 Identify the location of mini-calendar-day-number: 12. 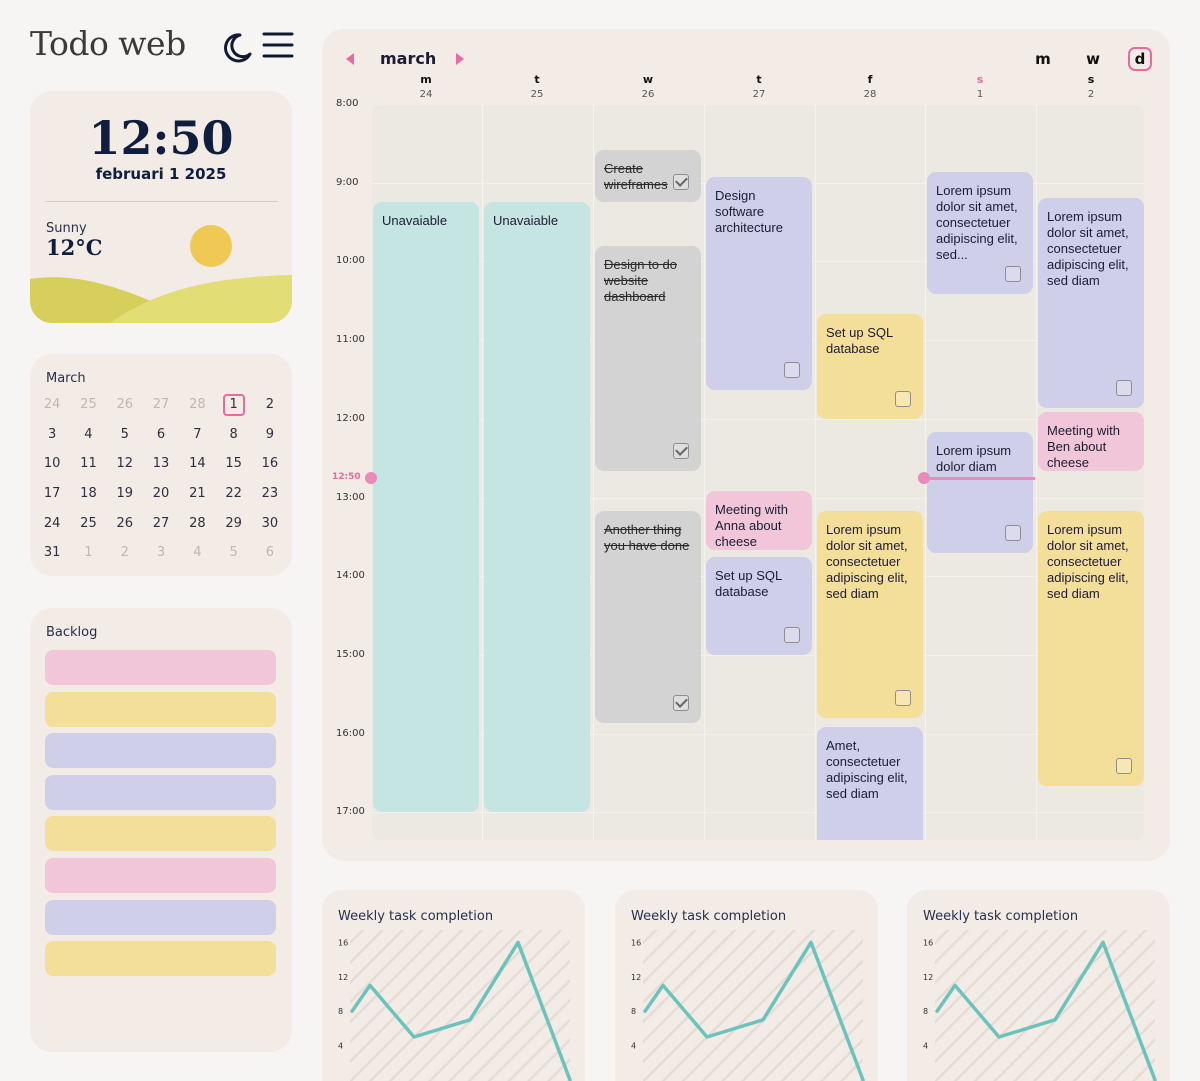
(125, 464).